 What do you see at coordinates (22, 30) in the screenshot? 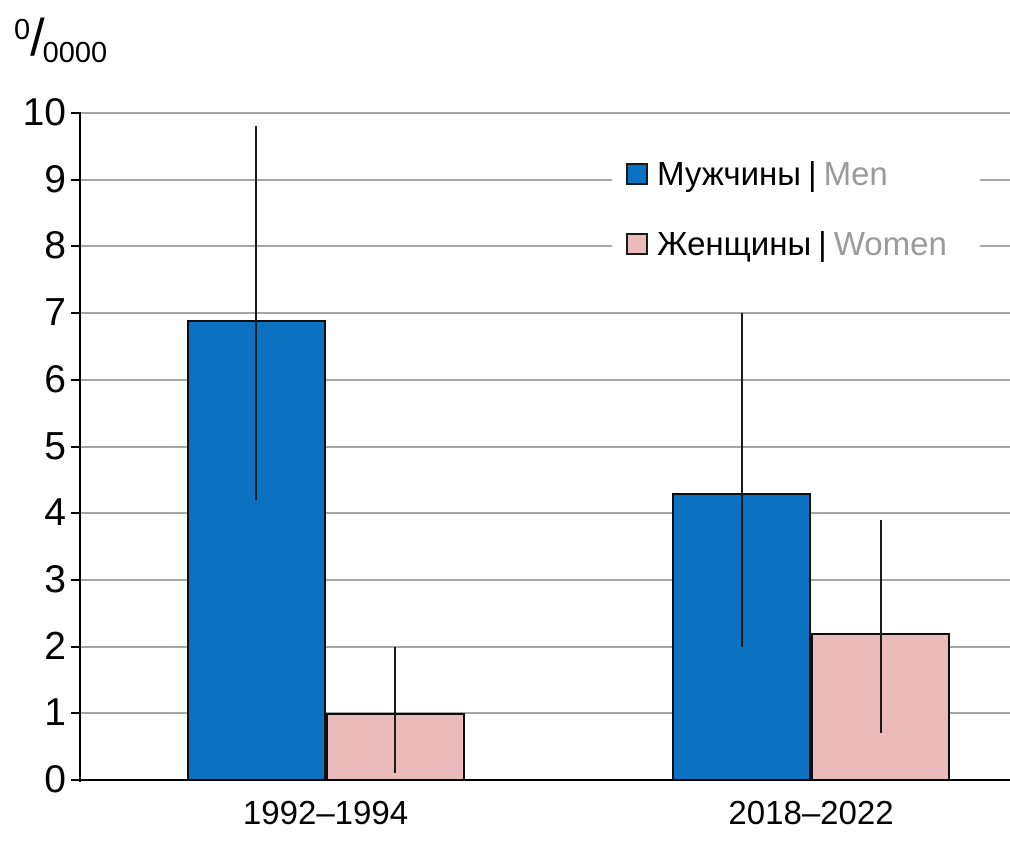
I see `unit-superscript: 0` at bounding box center [22, 30].